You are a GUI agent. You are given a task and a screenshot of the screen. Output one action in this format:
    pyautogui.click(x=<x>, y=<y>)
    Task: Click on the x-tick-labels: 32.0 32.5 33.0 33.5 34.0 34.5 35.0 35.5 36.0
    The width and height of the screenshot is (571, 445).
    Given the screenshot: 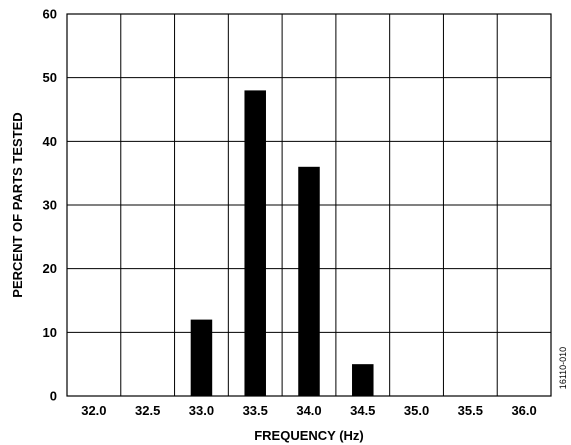 What is the action you would take?
    pyautogui.click(x=309, y=410)
    